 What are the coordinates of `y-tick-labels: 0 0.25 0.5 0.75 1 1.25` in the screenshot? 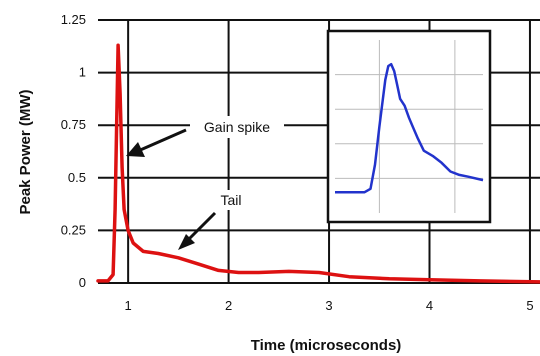 It's located at (73, 151).